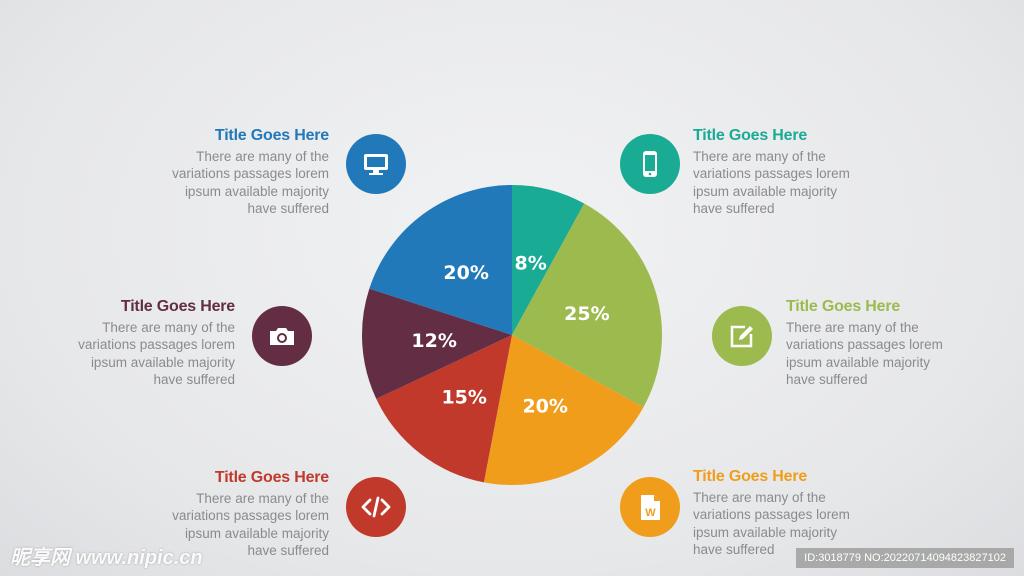 This screenshot has height=576, width=1024. Describe the element at coordinates (544, 407) in the screenshot. I see `pie-label-orange: 20%` at that location.